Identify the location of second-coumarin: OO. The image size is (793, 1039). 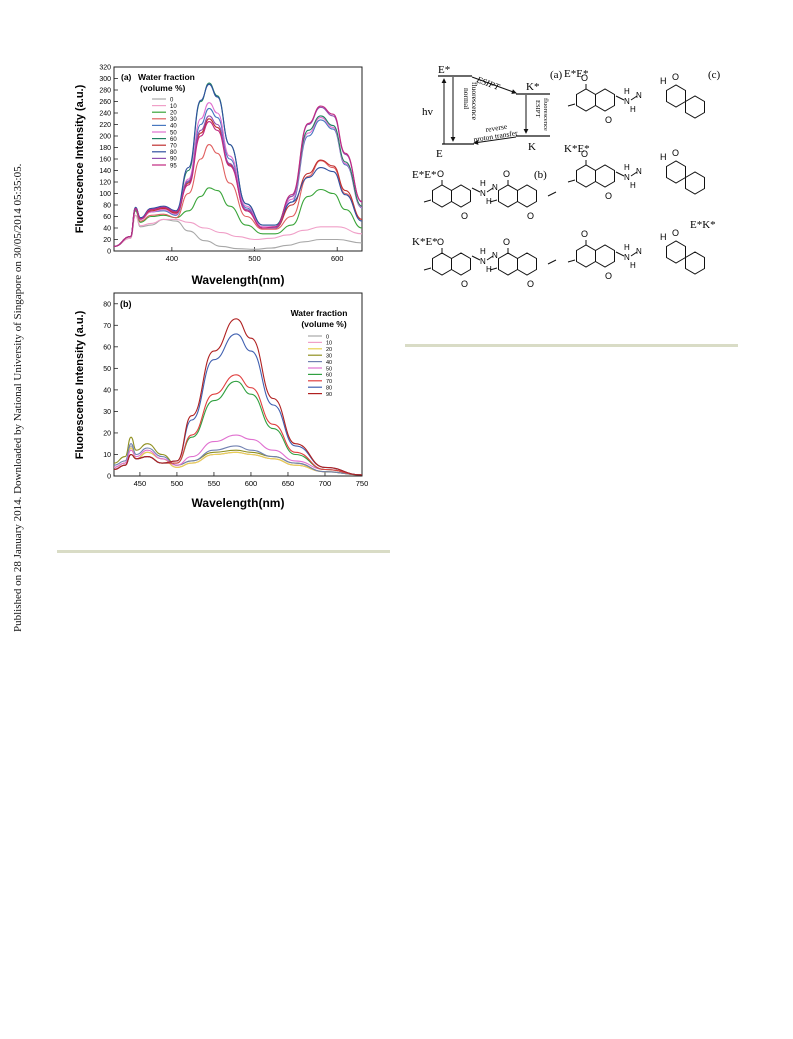
(513, 263).